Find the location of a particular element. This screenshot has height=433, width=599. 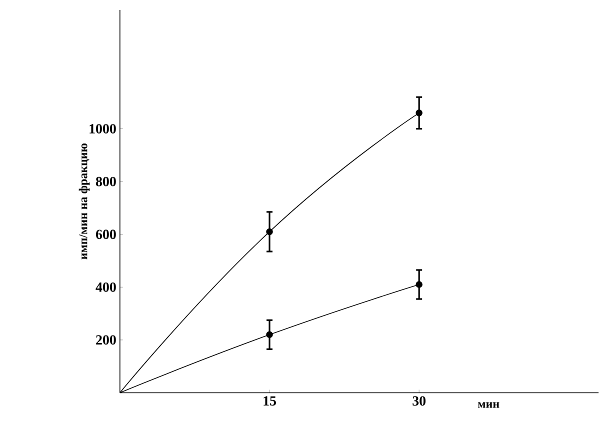

x-axis-title: мин is located at coordinates (489, 405).